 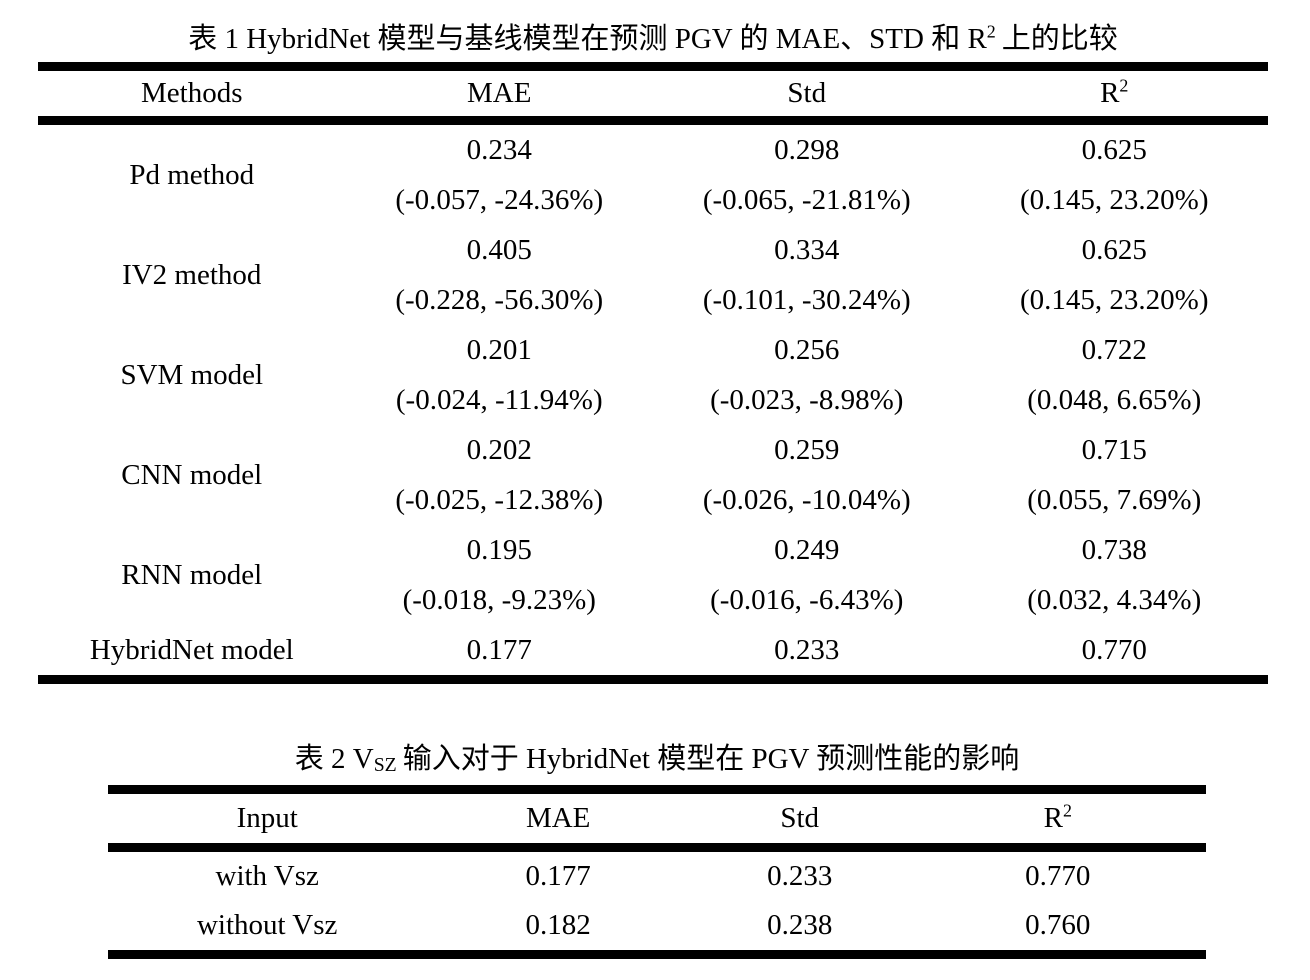 I want to click on std-cell: 0.256 (-0.023, -8.98%), so click(x=807, y=375).